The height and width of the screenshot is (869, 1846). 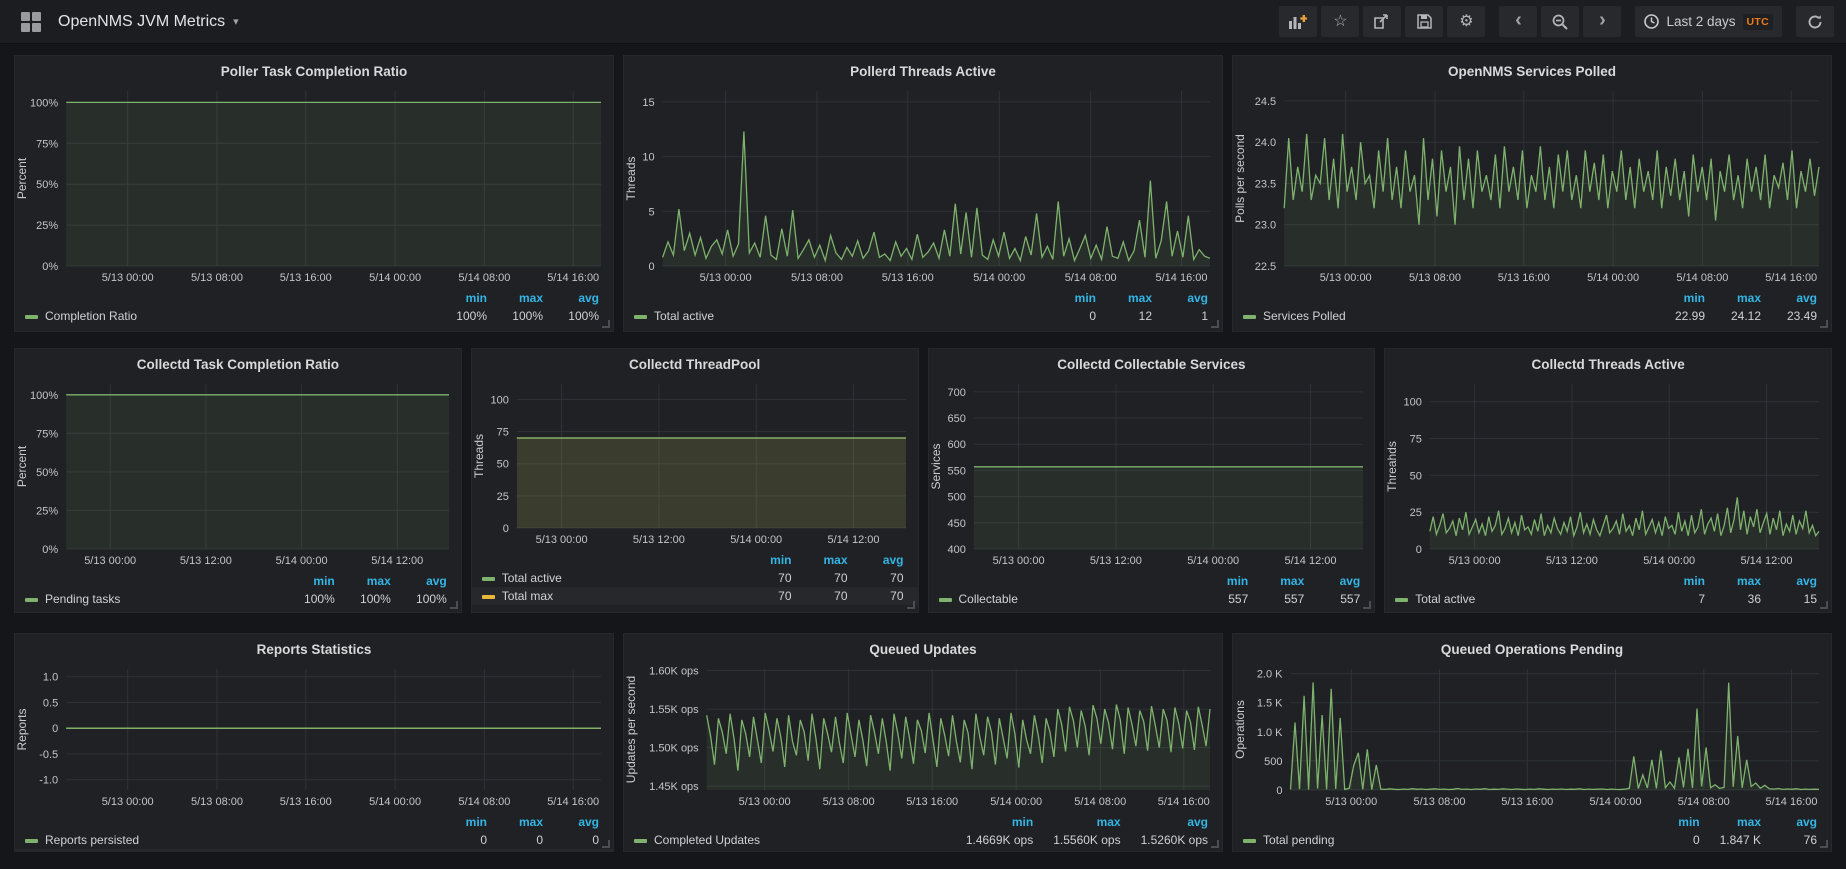 What do you see at coordinates (923, 649) in the screenshot?
I see `panel-title-queued-updates: Queued Updates` at bounding box center [923, 649].